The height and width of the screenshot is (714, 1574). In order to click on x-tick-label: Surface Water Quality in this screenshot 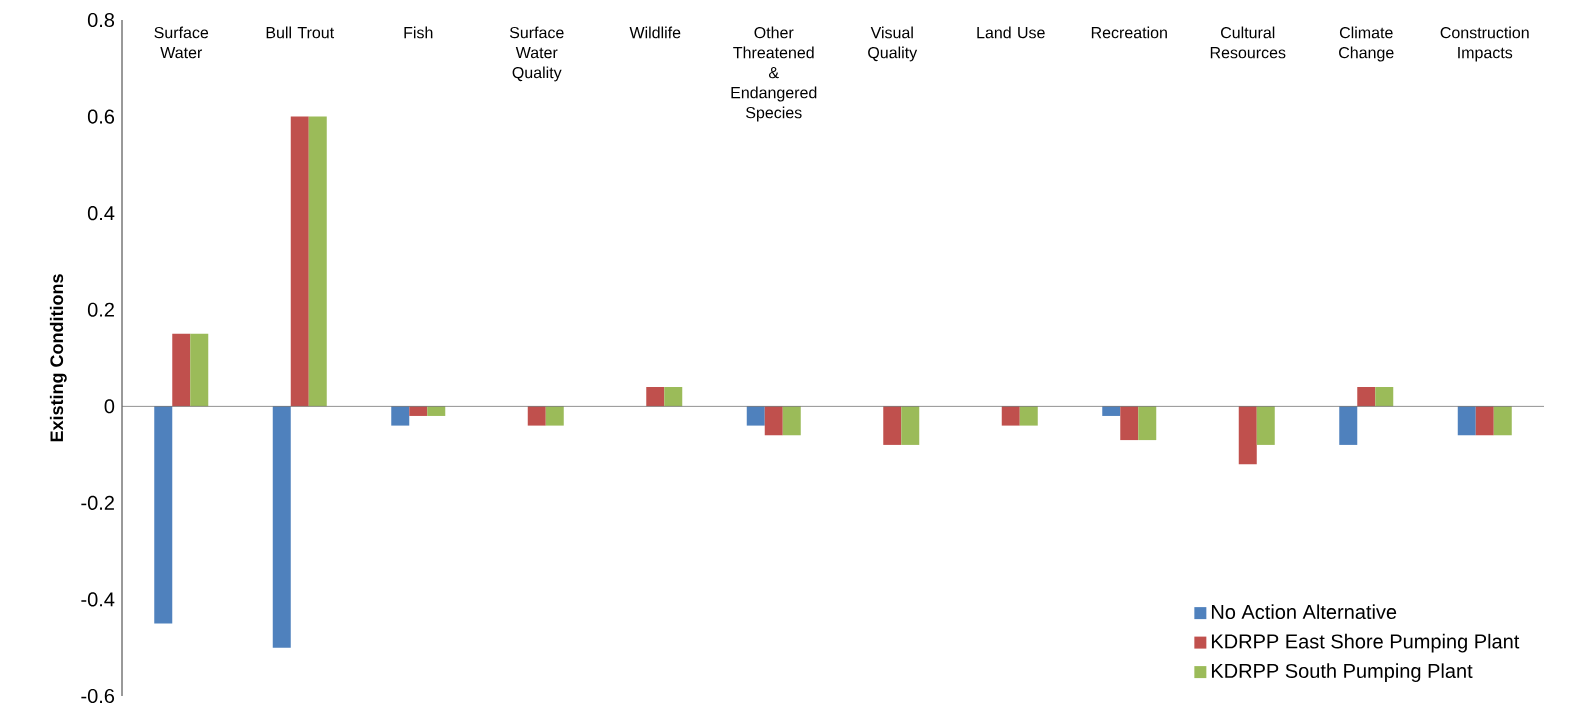, I will do `click(536, 54)`.